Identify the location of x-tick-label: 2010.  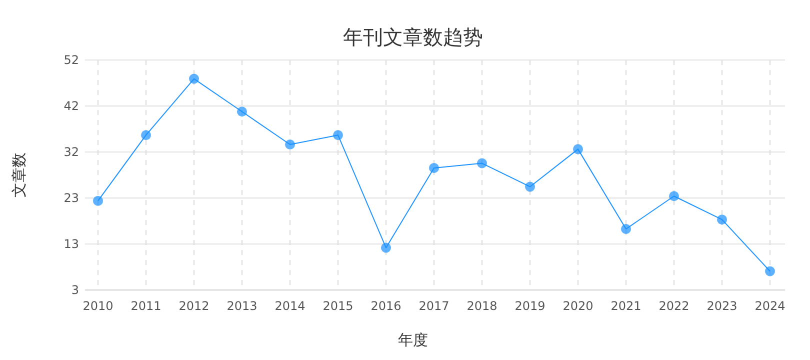
(98, 306).